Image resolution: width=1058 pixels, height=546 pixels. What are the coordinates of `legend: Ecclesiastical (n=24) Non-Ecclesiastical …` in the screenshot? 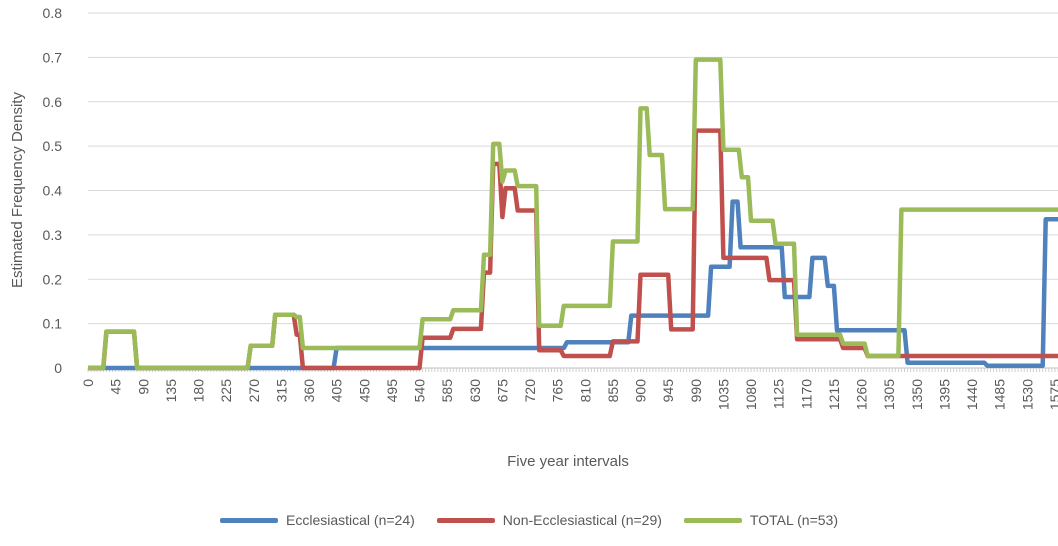 It's located at (529, 520).